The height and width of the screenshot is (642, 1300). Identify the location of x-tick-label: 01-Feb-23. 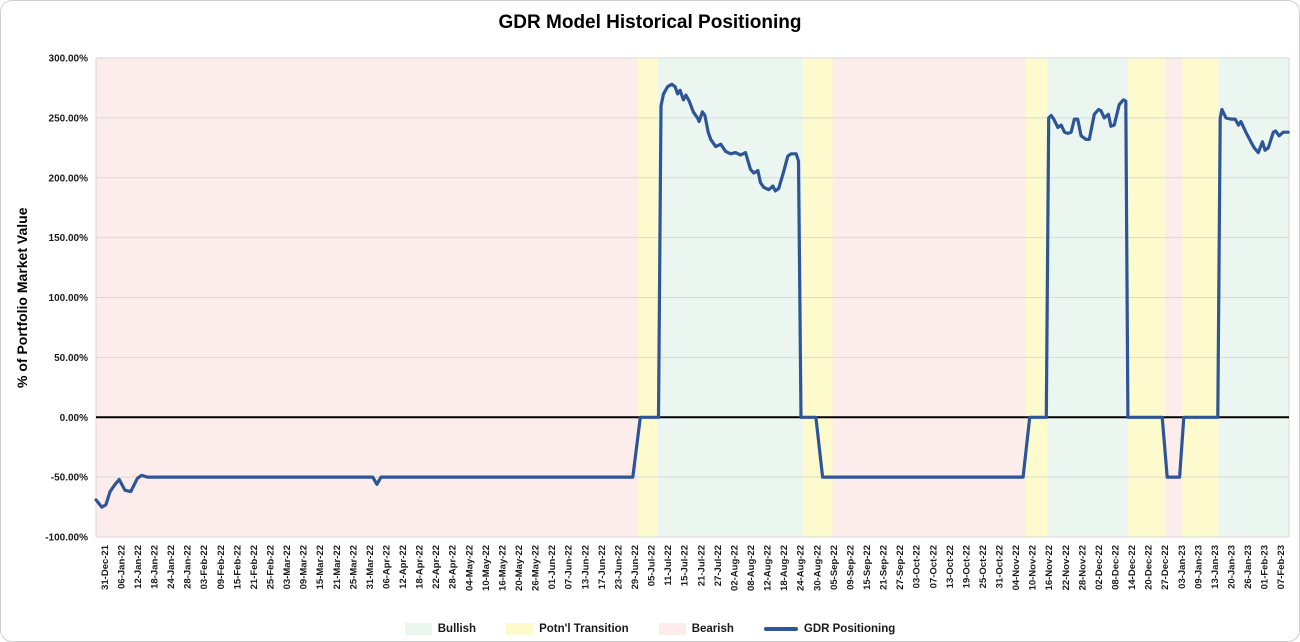
(1265, 567).